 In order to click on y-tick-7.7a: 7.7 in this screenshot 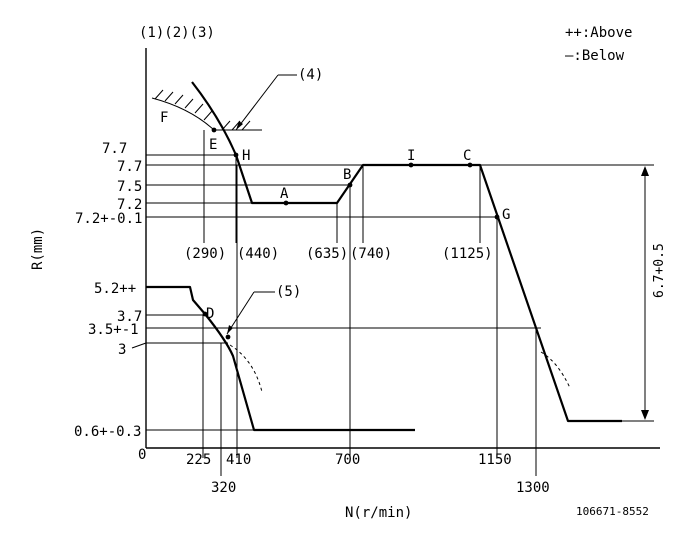, I will do `click(114, 149)`.